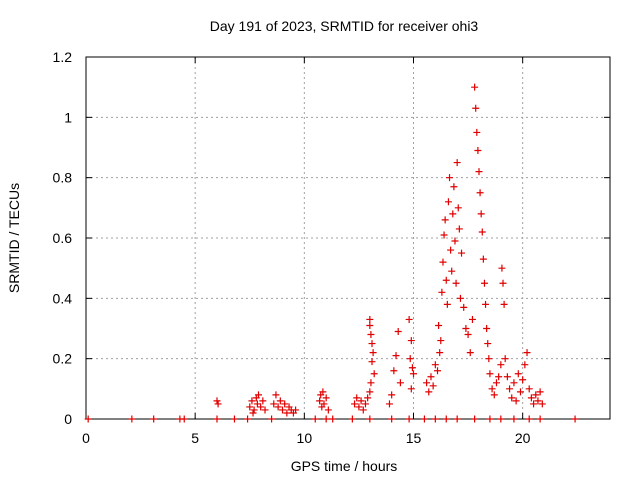 The image size is (640, 485). What do you see at coordinates (63, 57) in the screenshot?
I see `y-tick-label: 1.2` at bounding box center [63, 57].